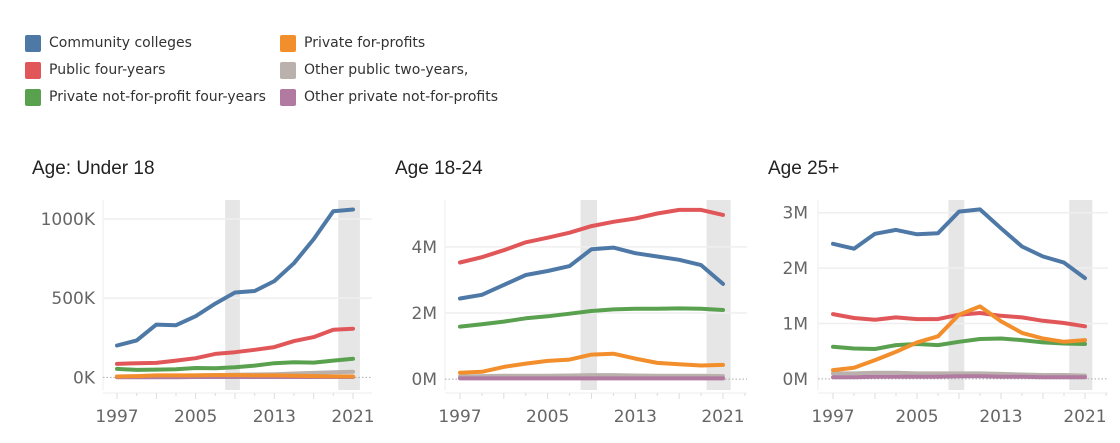 The height and width of the screenshot is (443, 1120). I want to click on panel-2: 0M 1M 2M 3M 1997 2005 2013 2021, so click(945, 313).